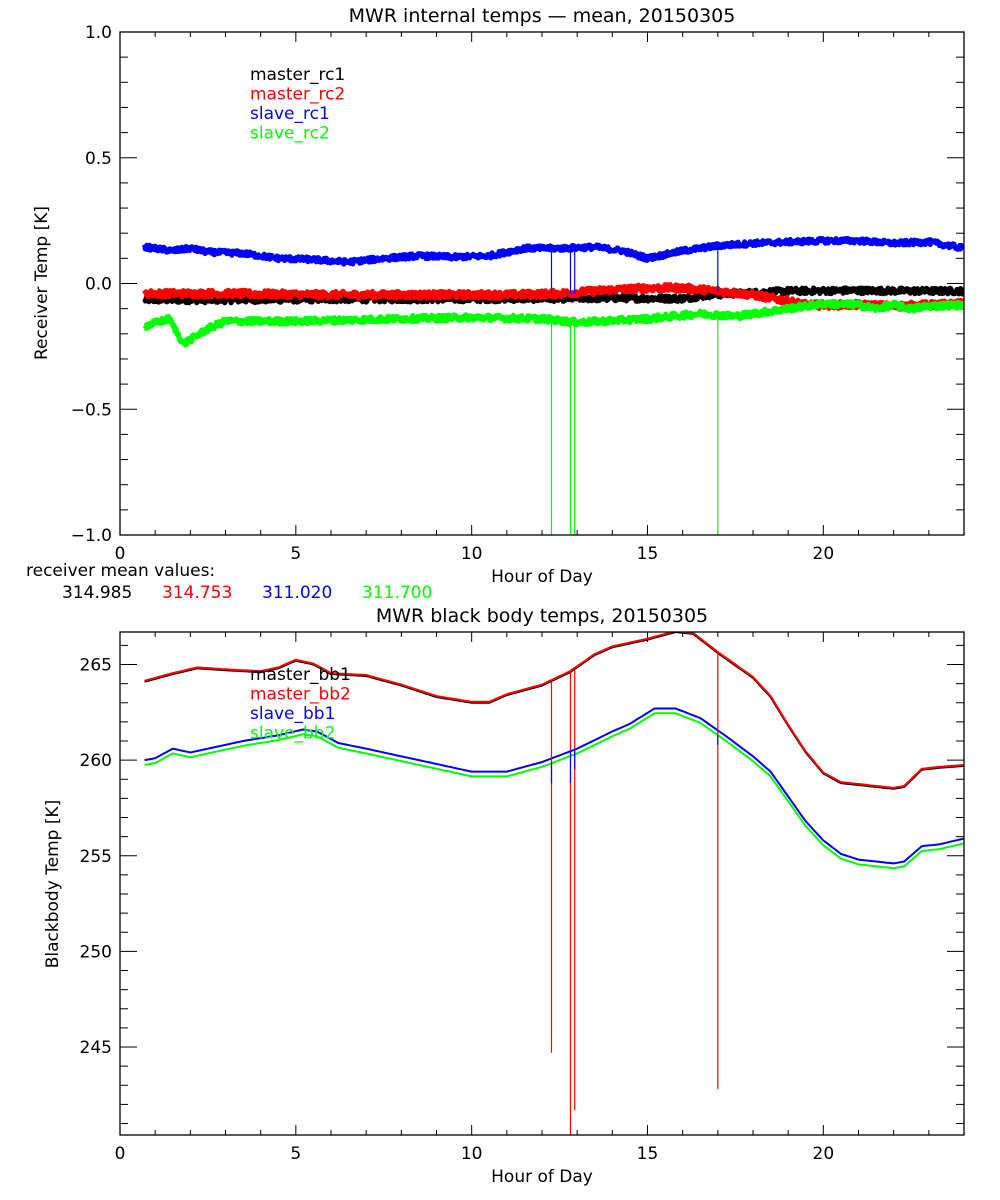 Image resolution: width=1000 pixels, height=1200 pixels. What do you see at coordinates (297, 75) in the screenshot?
I see `legend-entry-master-rc1: master_rc1` at bounding box center [297, 75].